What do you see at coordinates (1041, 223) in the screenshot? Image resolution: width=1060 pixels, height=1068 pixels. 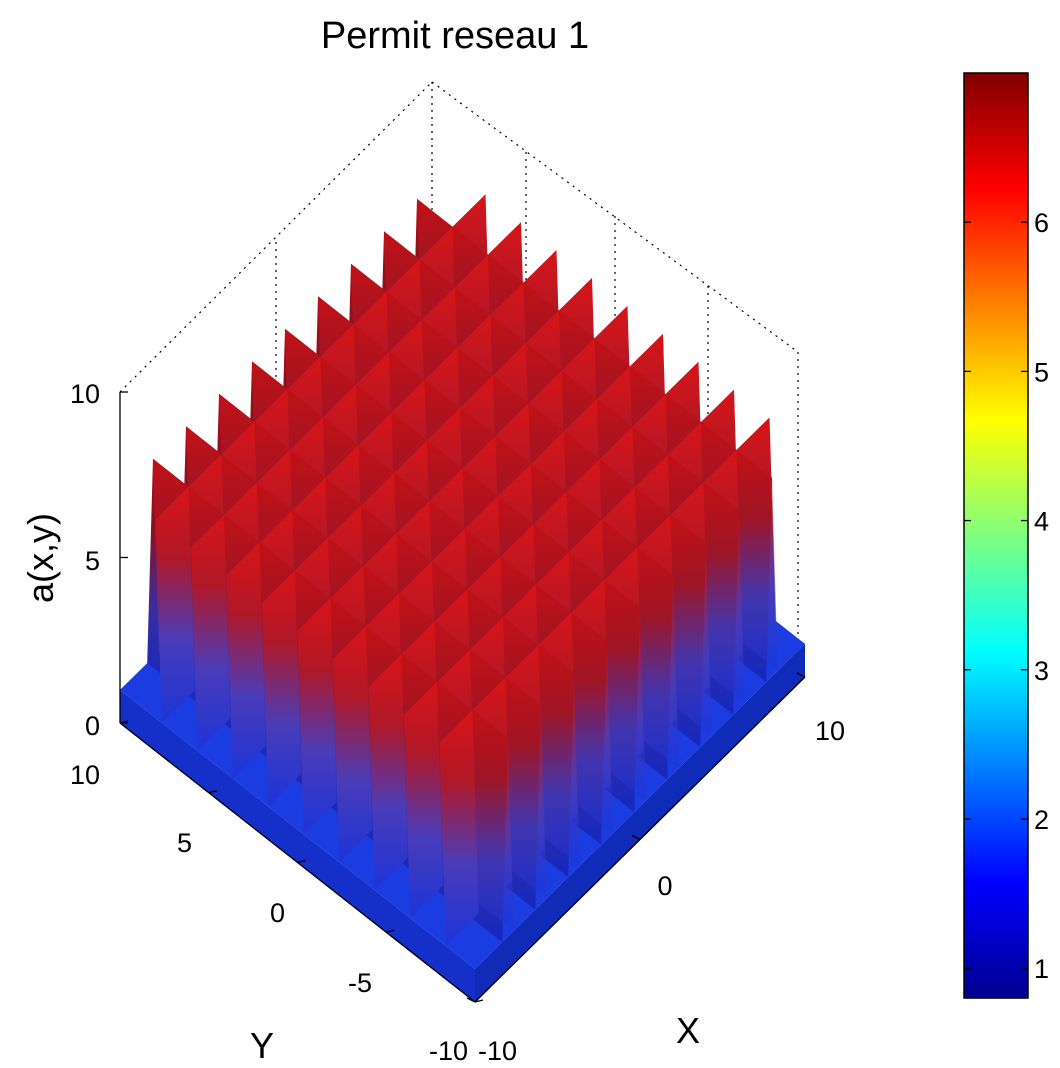 I see `colorbar-tick-label: 6` at bounding box center [1041, 223].